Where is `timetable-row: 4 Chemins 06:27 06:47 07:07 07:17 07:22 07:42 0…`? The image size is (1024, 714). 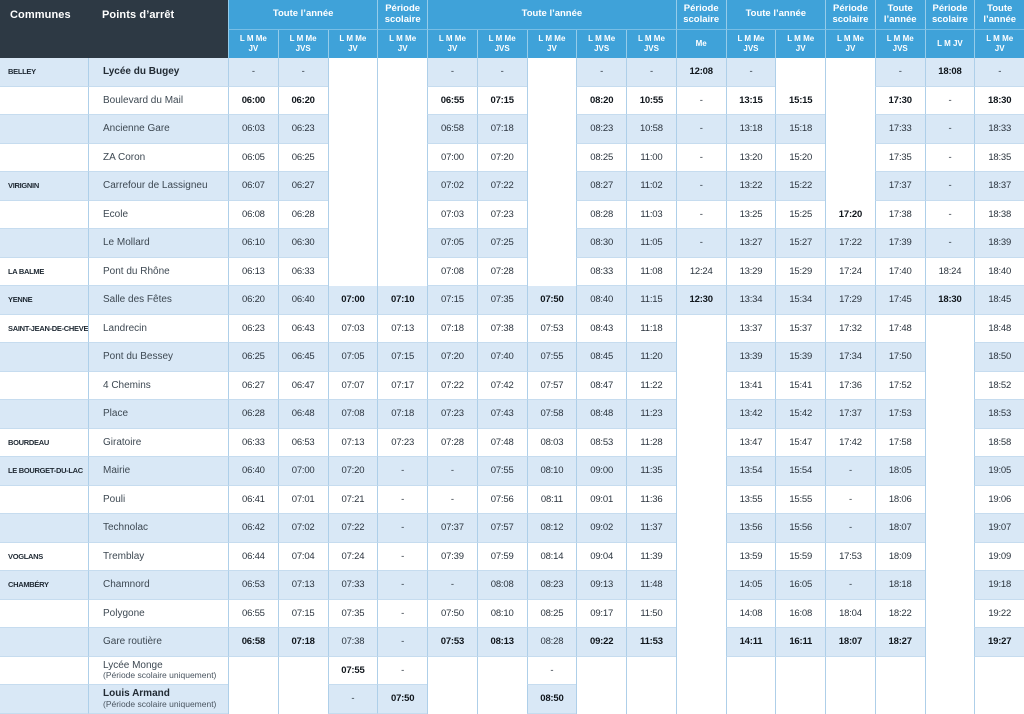 timetable-row: 4 Chemins 06:27 06:47 07:07 07:17 07:22 07:42 0… is located at coordinates (512, 385).